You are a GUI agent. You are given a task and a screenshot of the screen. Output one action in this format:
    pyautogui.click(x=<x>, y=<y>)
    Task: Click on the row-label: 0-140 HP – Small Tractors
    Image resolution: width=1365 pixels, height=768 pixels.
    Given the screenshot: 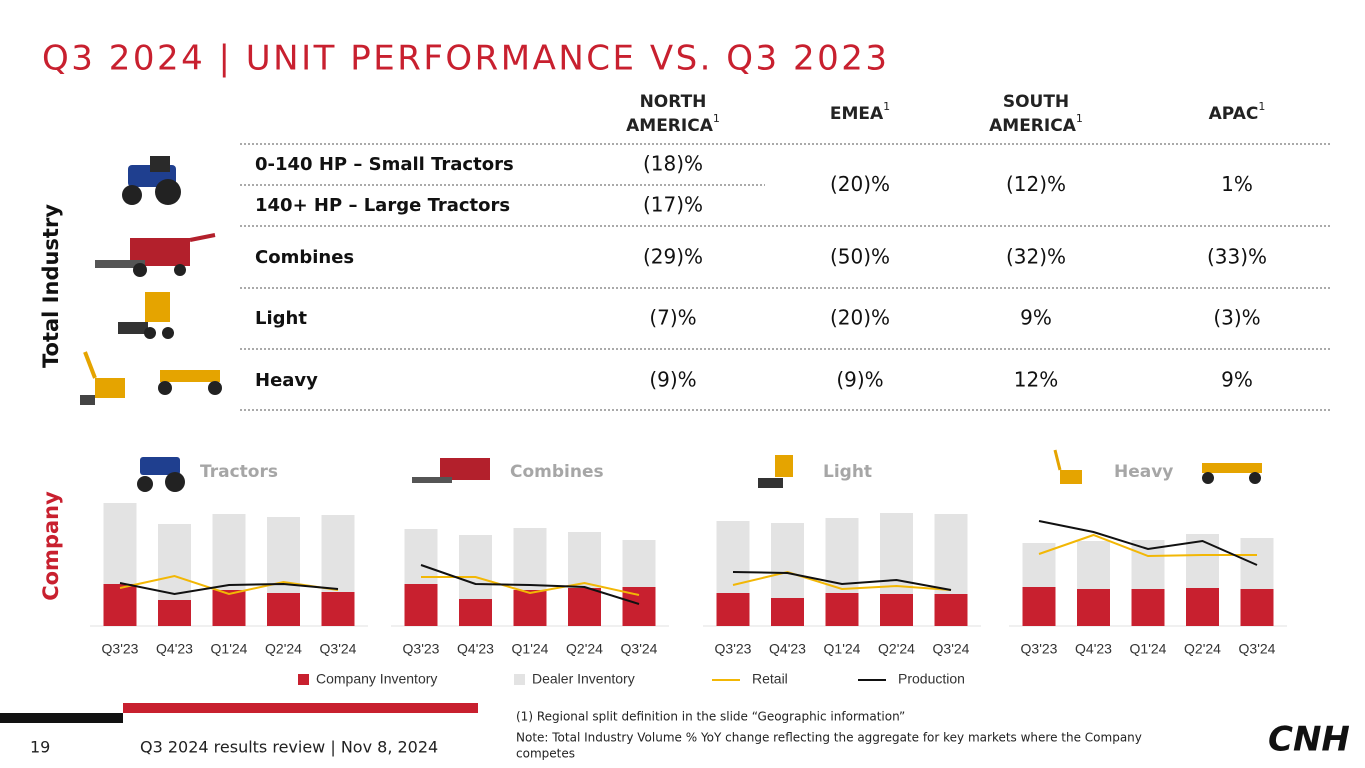 What is the action you would take?
    pyautogui.click(x=384, y=164)
    